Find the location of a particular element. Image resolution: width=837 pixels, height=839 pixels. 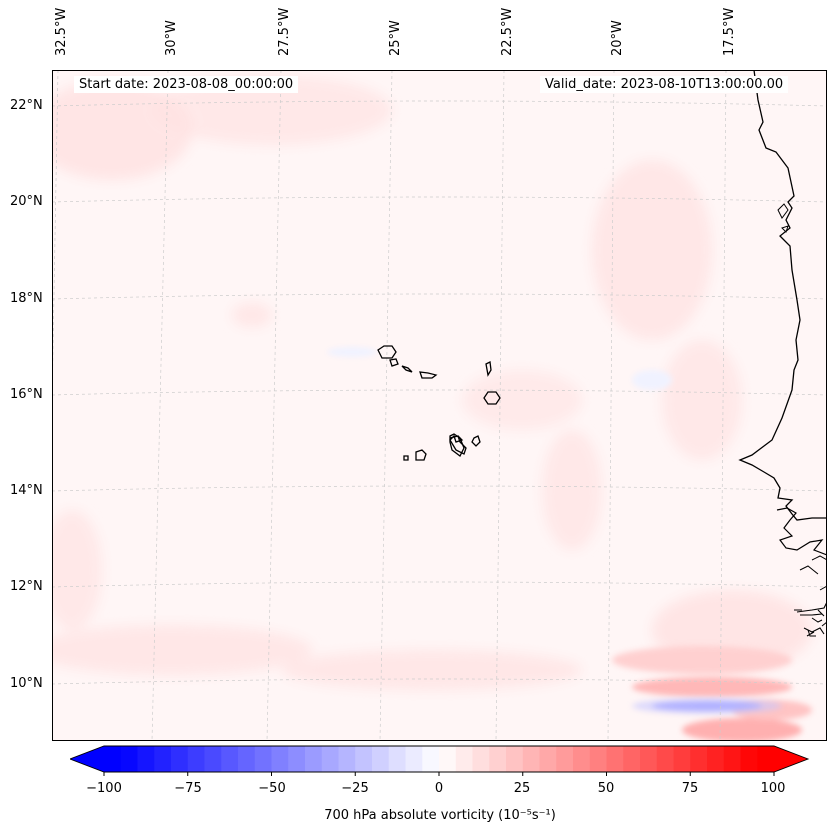

colorbar-tick-100: 100 is located at coordinates (773, 788).